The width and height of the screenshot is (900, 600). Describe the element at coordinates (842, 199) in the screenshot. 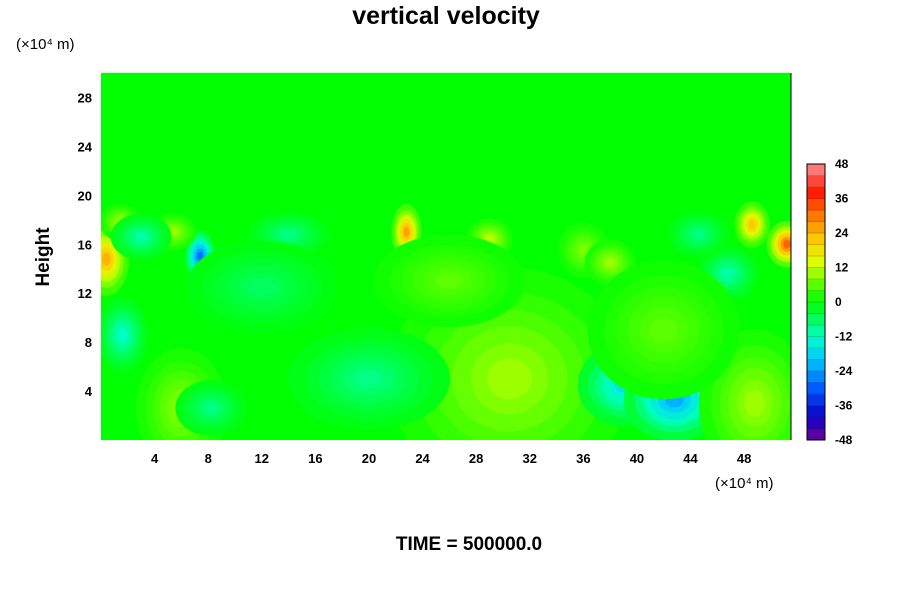

I see `colorbar-tick-label: 36` at that location.